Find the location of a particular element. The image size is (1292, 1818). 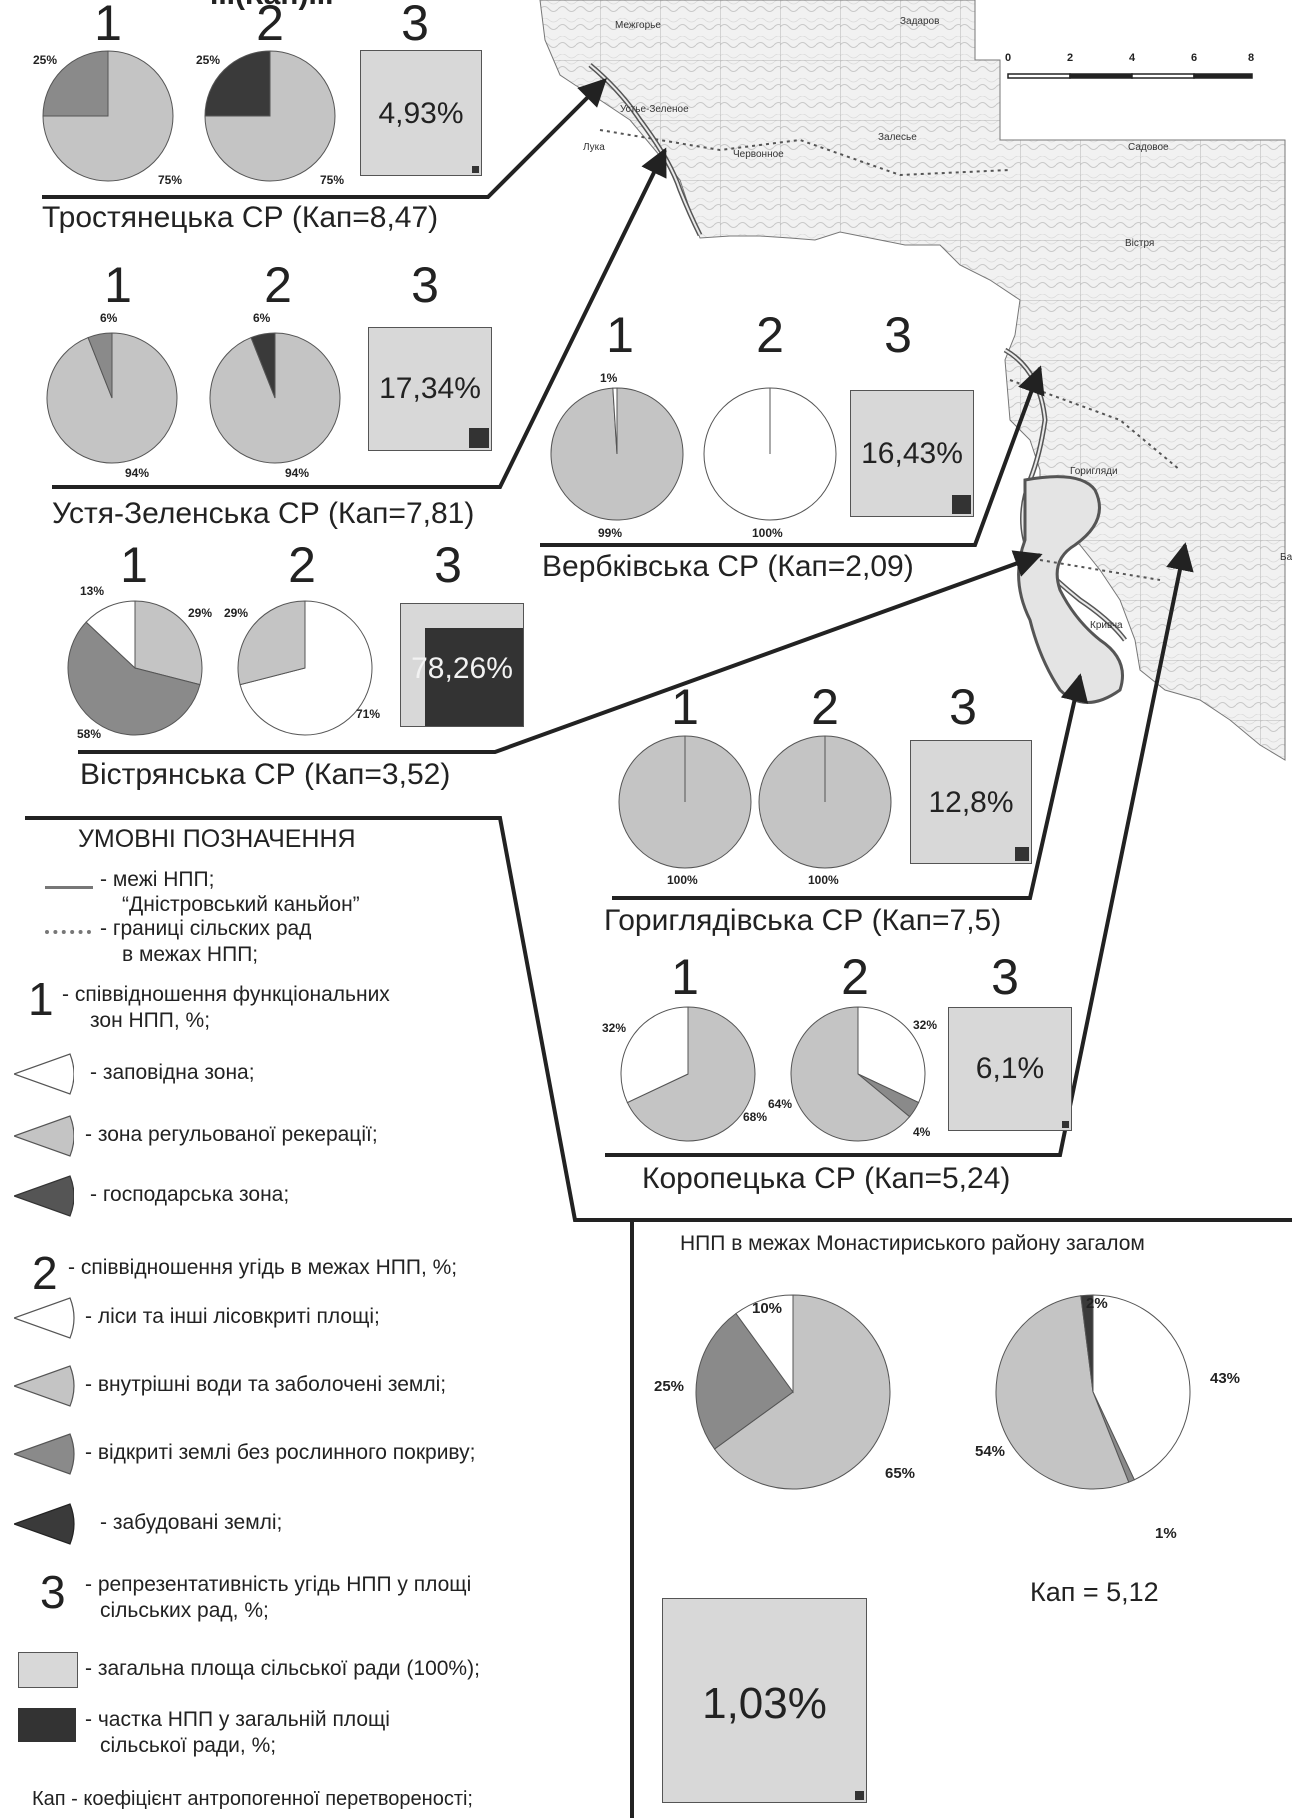

ustya-zones-pie is located at coordinates (112, 398).